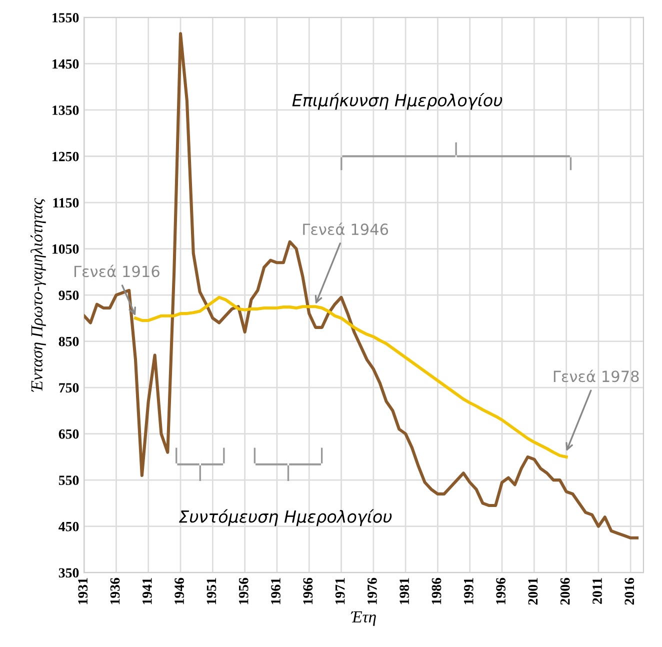 Image resolution: width=662 pixels, height=647 pixels. Describe the element at coordinates (397, 101) in the screenshot. I see `annotation: Επιμήκυνση Ημερολογίου` at that location.